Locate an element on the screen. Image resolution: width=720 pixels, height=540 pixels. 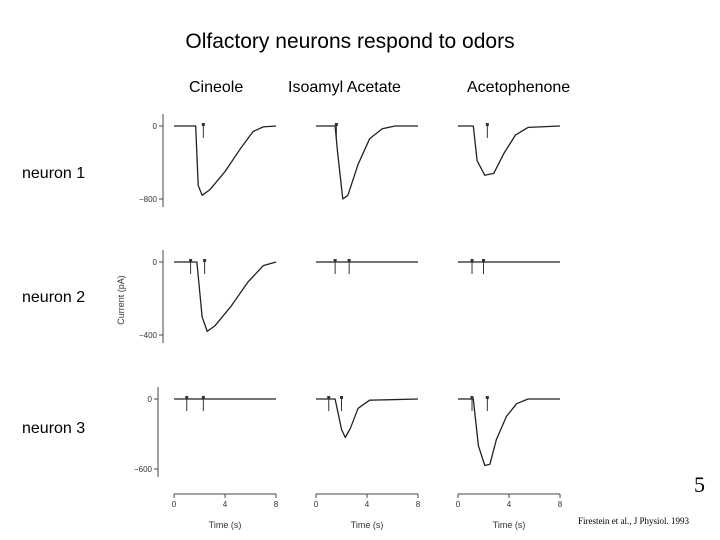
y-tick-label-row-1: −800 is located at coordinates (148, 199).